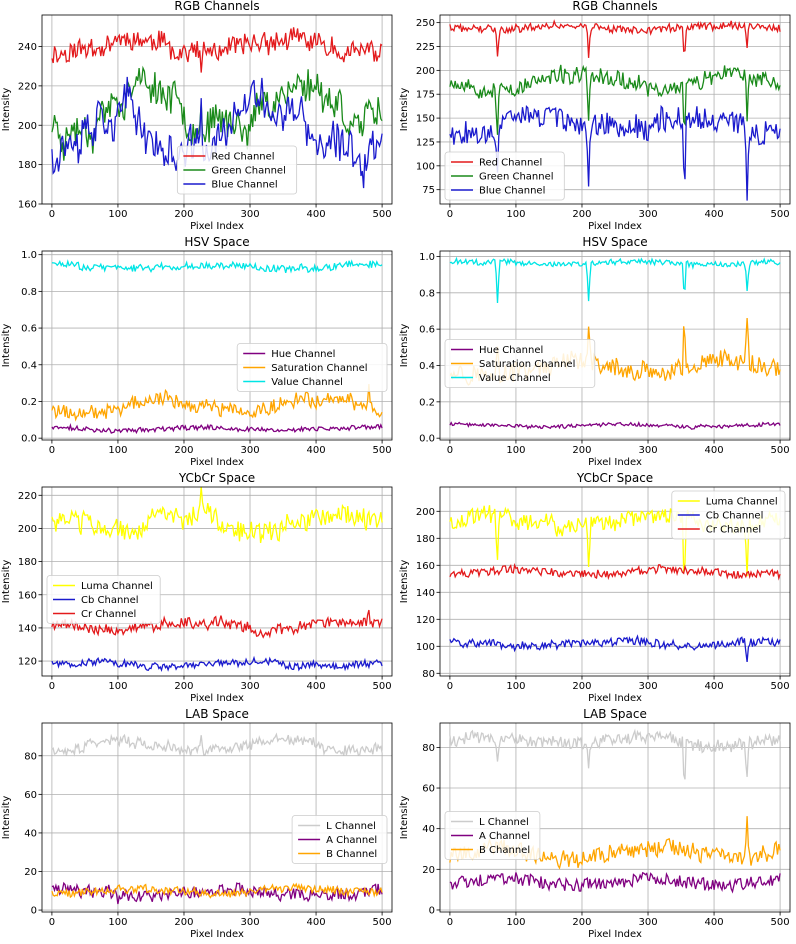 The image size is (796, 944). I want to click on chart-title: HSV Space, so click(216, 242).